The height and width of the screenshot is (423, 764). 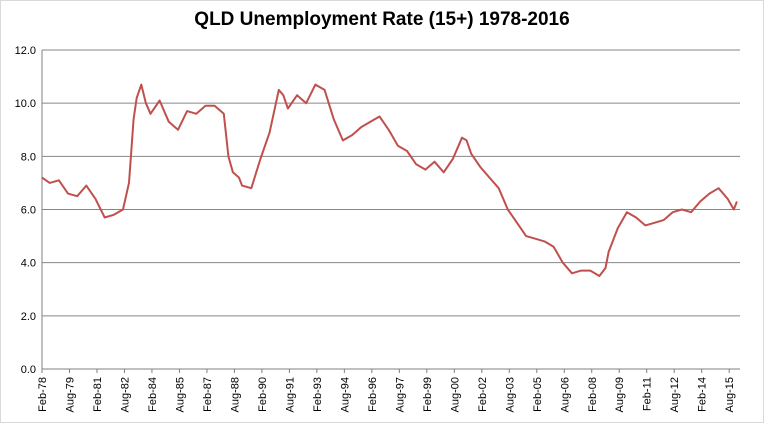 I want to click on x-tick-label: Aug-88, so click(x=235, y=394).